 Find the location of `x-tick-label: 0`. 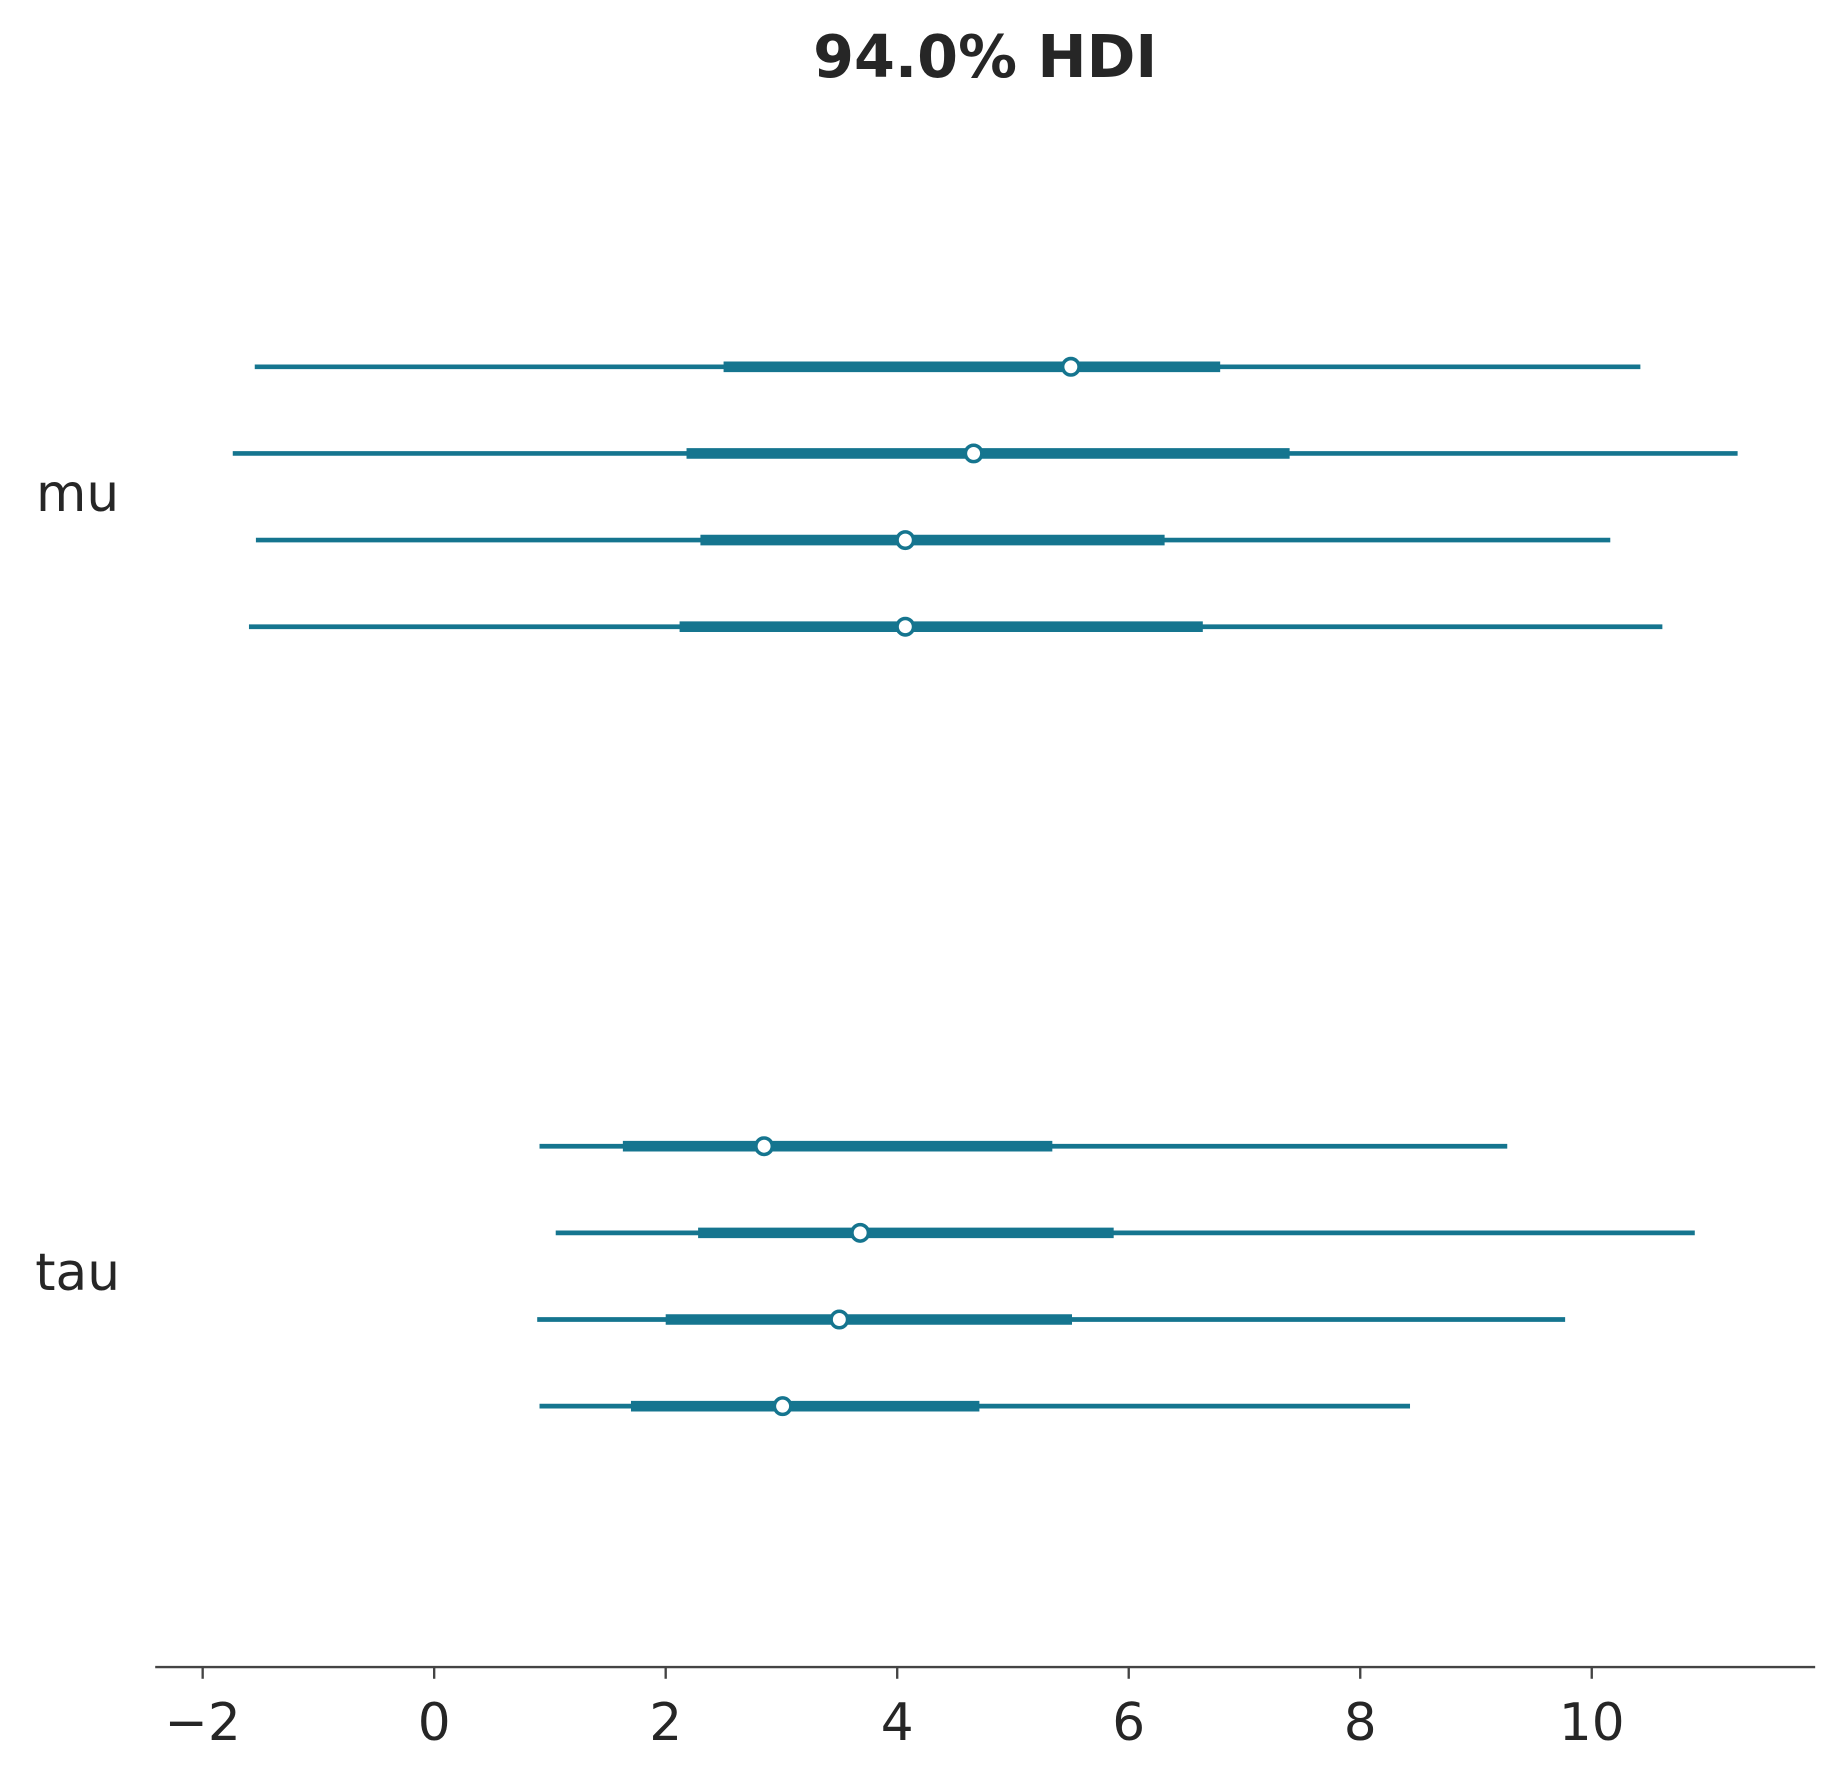

x-tick-label: 0 is located at coordinates (434, 1723).